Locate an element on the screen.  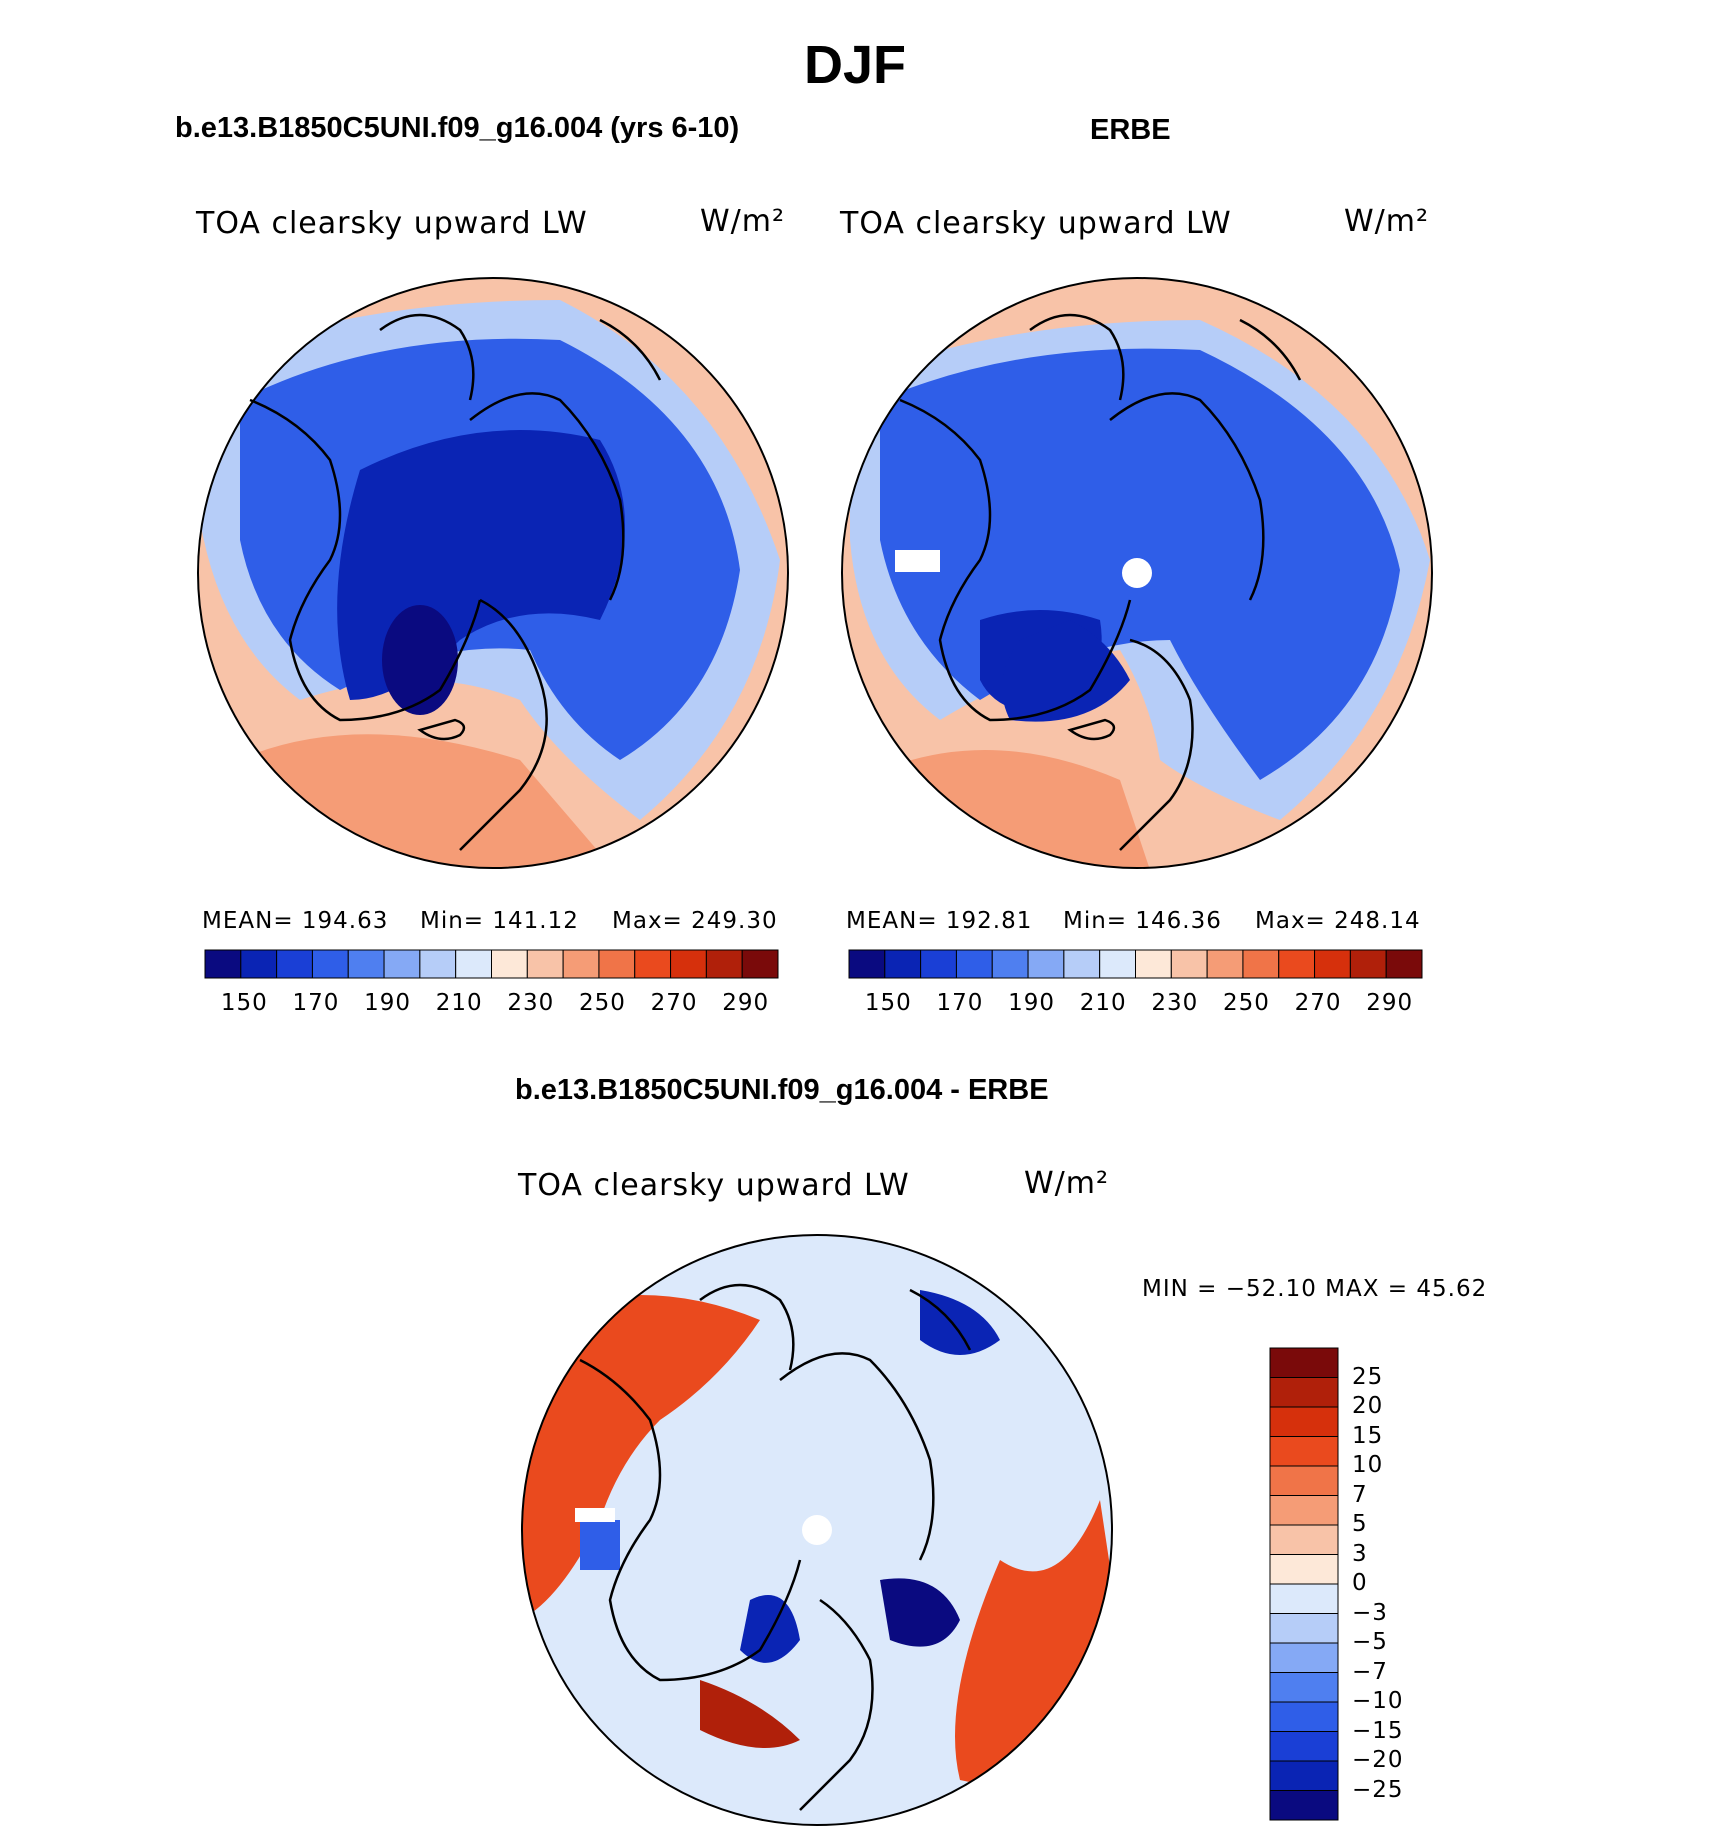
colorbar3-tick-label: −10 is located at coordinates (1378, 1701).